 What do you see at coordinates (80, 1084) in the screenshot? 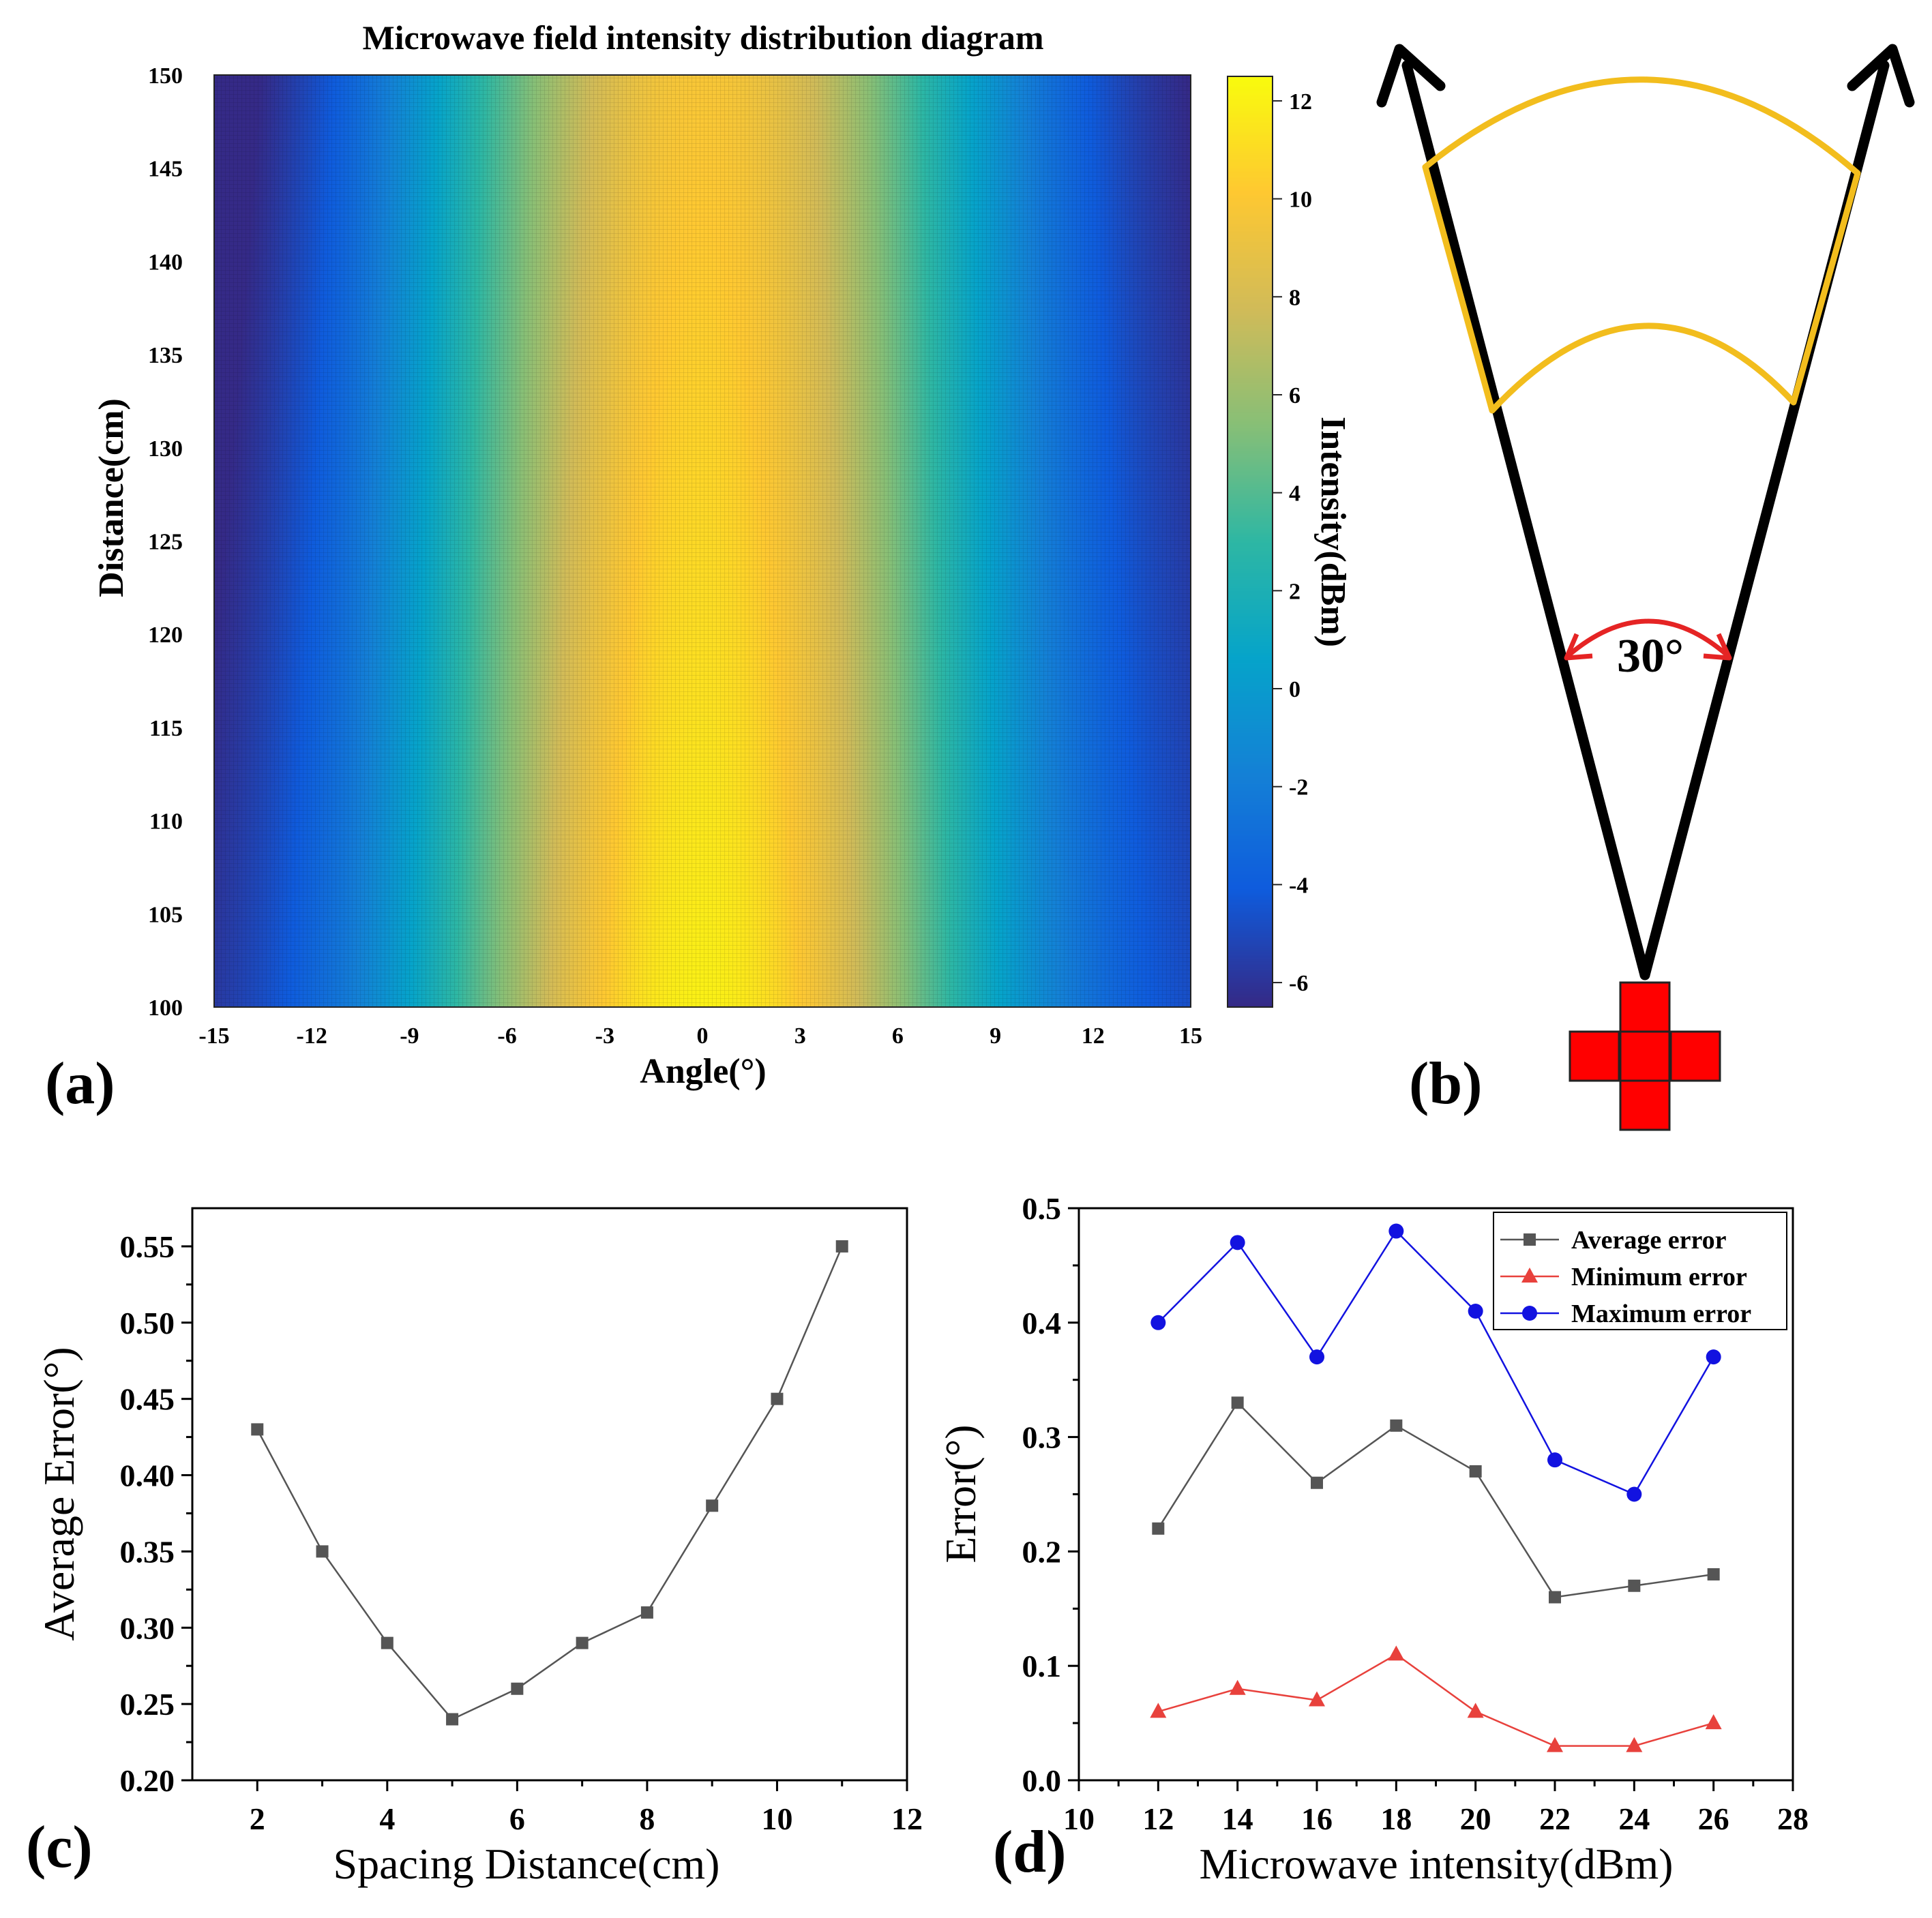
I see `panel-a-label: (a)` at bounding box center [80, 1084].